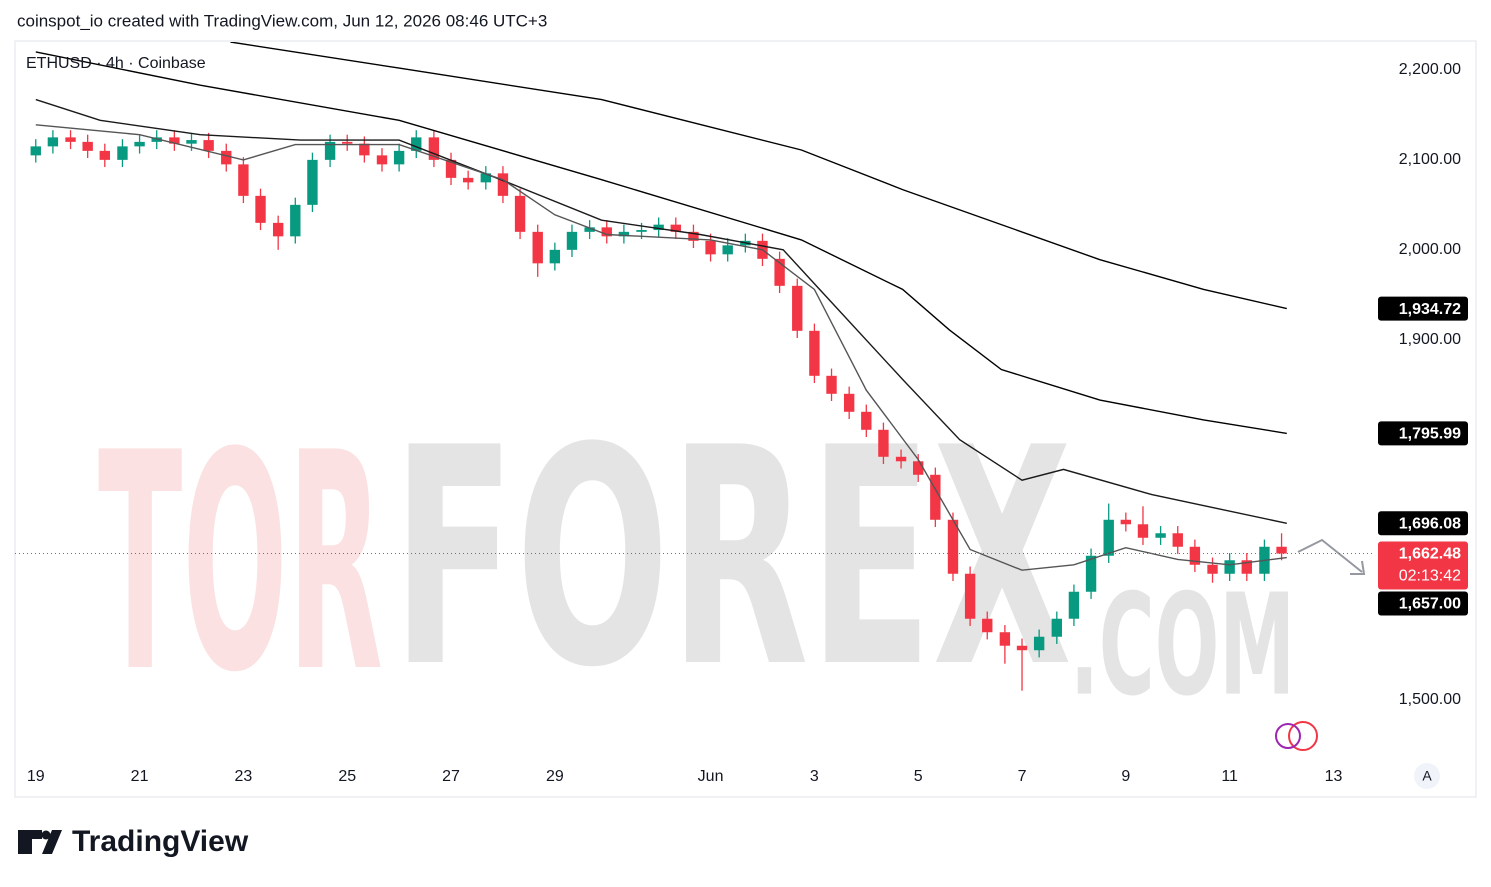 This screenshot has height=887, width=1491. I want to click on y-tick-label: 2,000.00, so click(1430, 249).